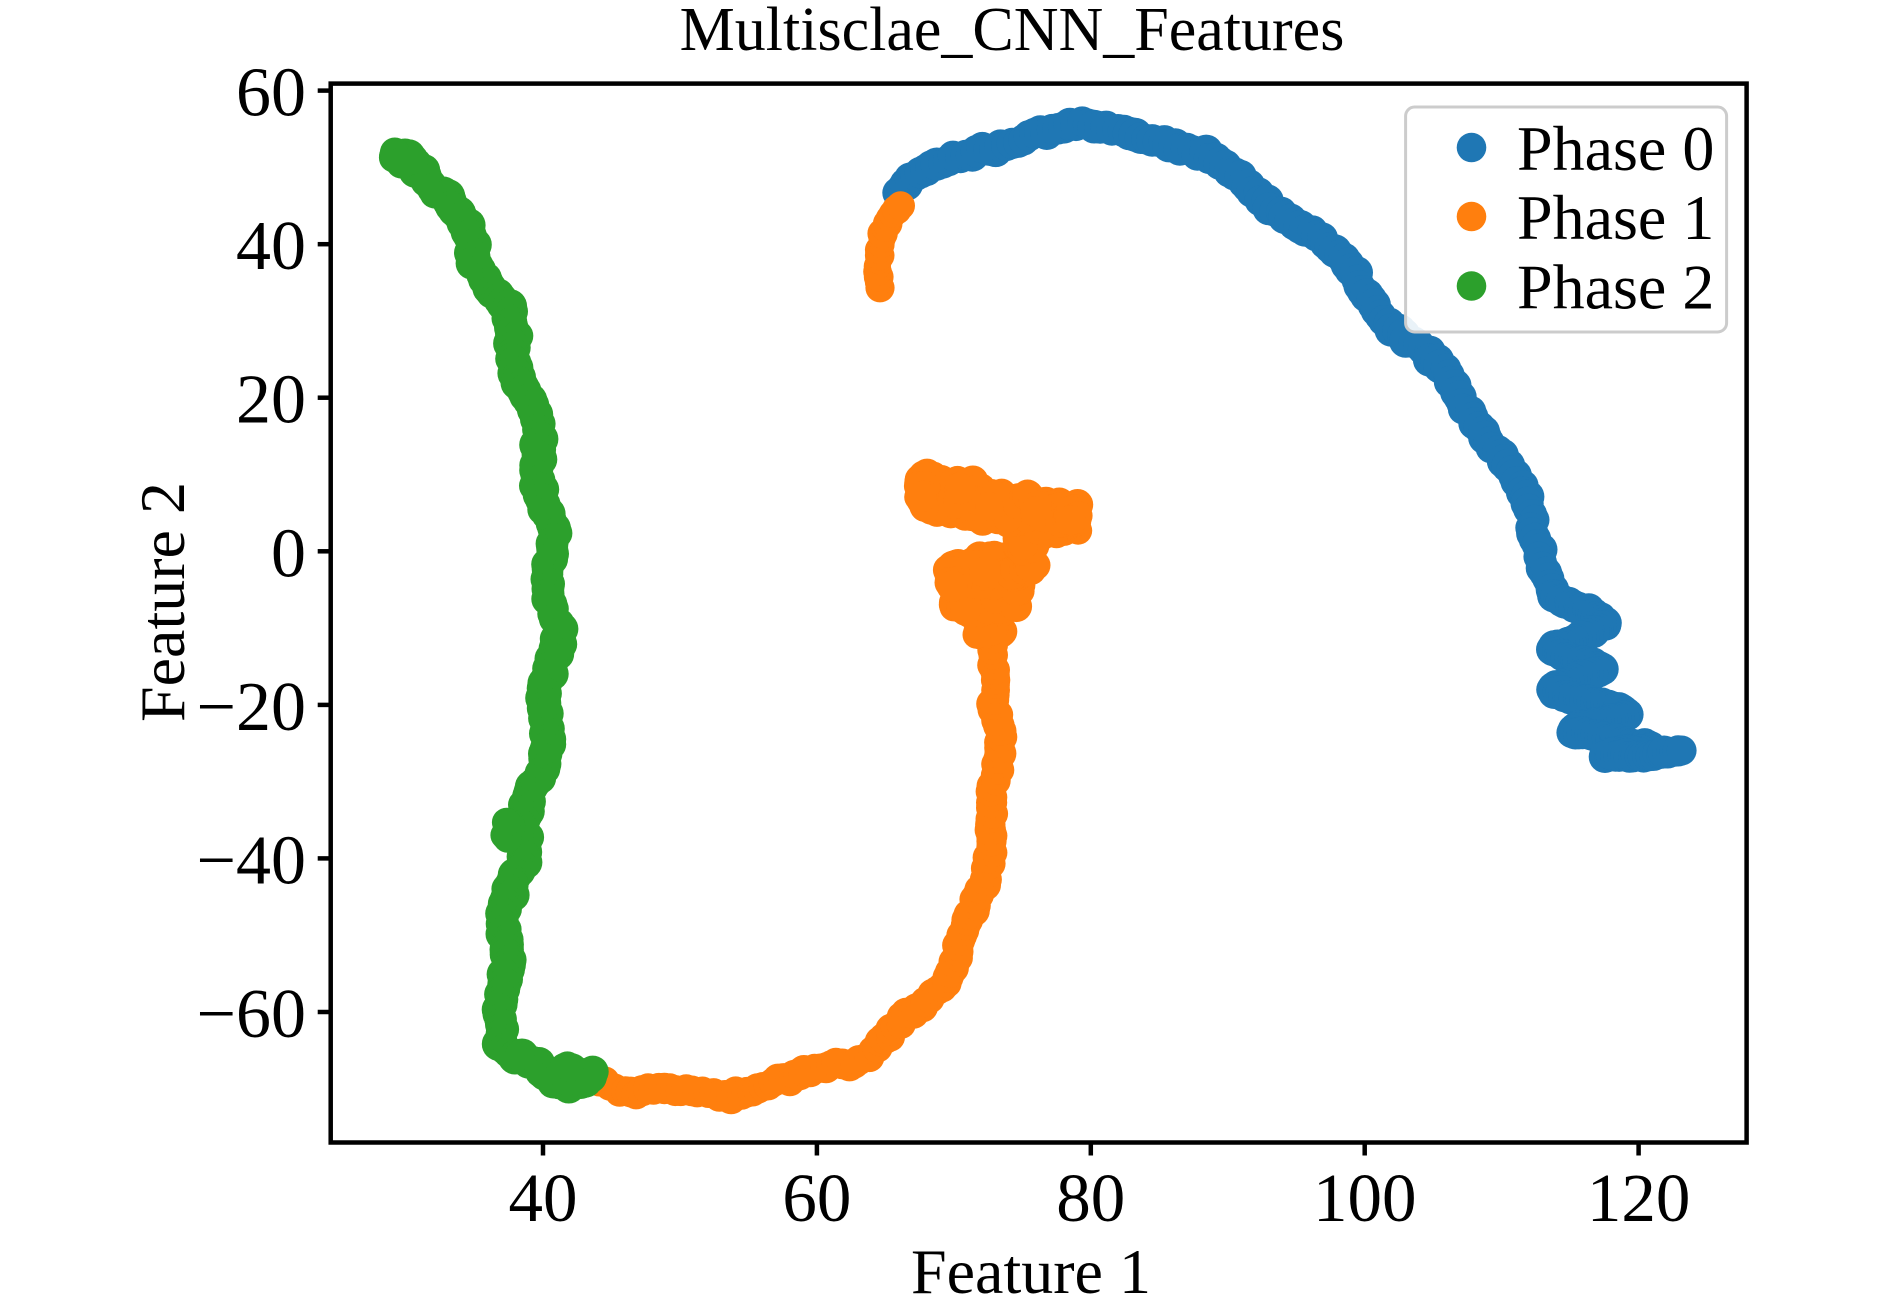 The height and width of the screenshot is (1315, 1890). Describe the element at coordinates (251, 860) in the screenshot. I see `svg-text: −40` at that location.